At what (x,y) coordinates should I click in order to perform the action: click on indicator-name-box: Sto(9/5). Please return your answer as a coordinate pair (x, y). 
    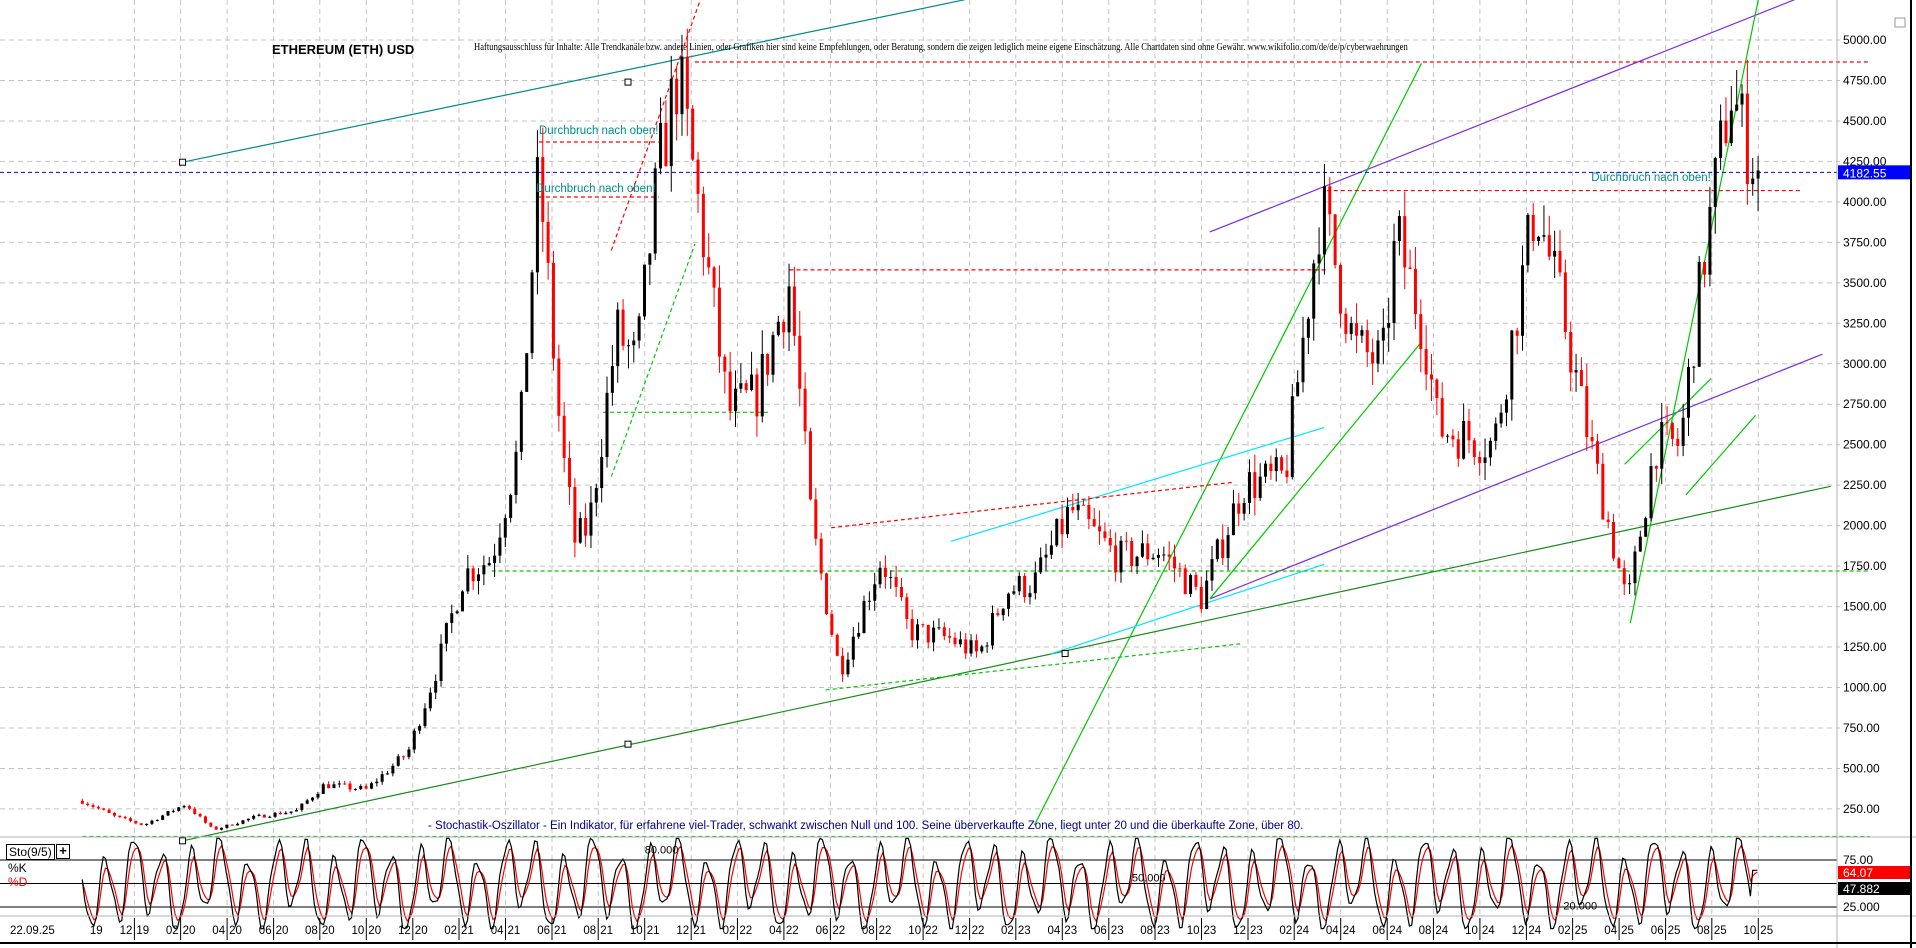
    Looking at the image, I should click on (30, 852).